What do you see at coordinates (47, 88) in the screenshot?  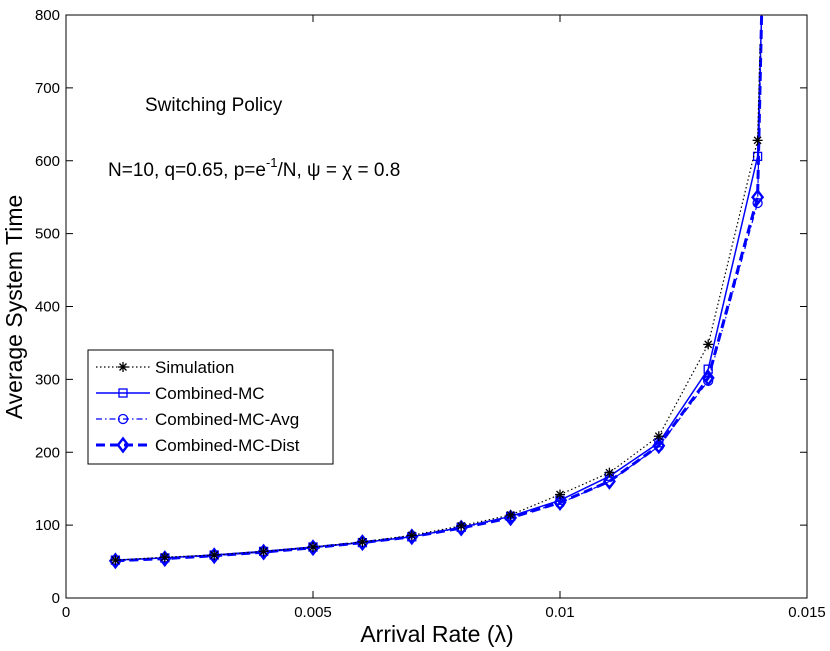 I see `y-tick-label: 700` at bounding box center [47, 88].